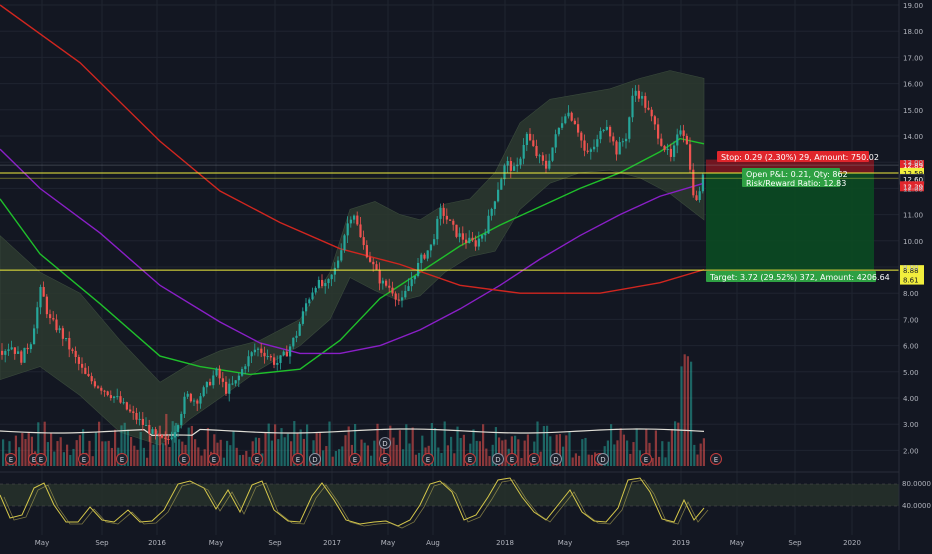 This screenshot has height=554, width=932. Describe the element at coordinates (911, 373) in the screenshot. I see `price-tick-label: 5.00` at that location.